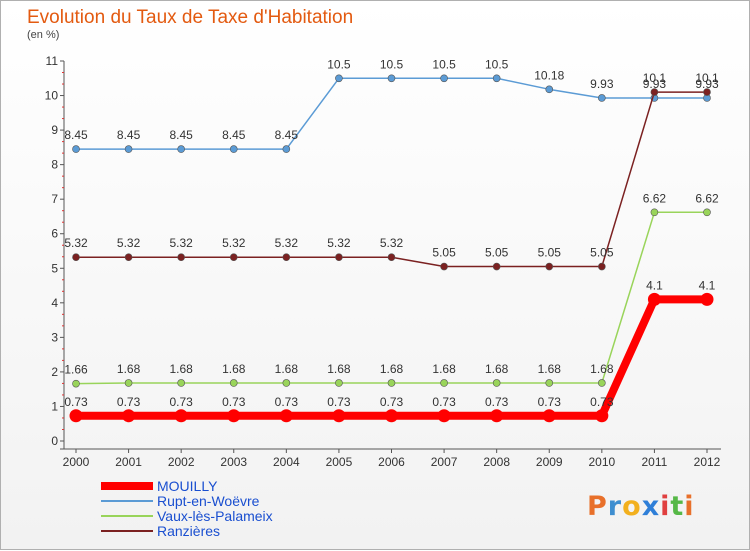 The width and height of the screenshot is (750, 551). Describe the element at coordinates (677, 506) in the screenshot. I see `logo-letter: t` at that location.